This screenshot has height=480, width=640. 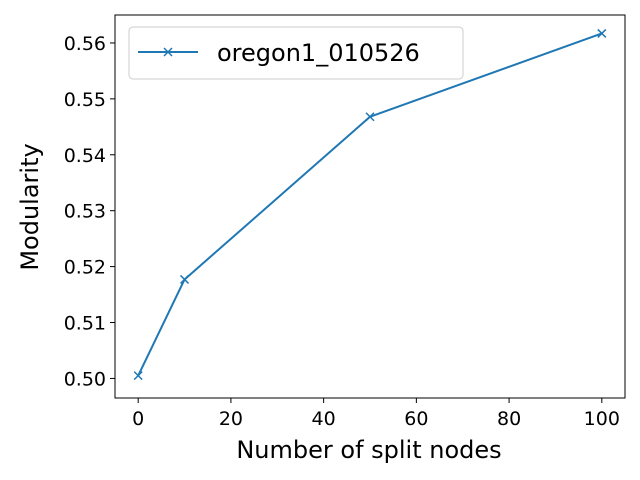 What do you see at coordinates (318, 53) in the screenshot?
I see `legend-label: oregon1_010526` at bounding box center [318, 53].